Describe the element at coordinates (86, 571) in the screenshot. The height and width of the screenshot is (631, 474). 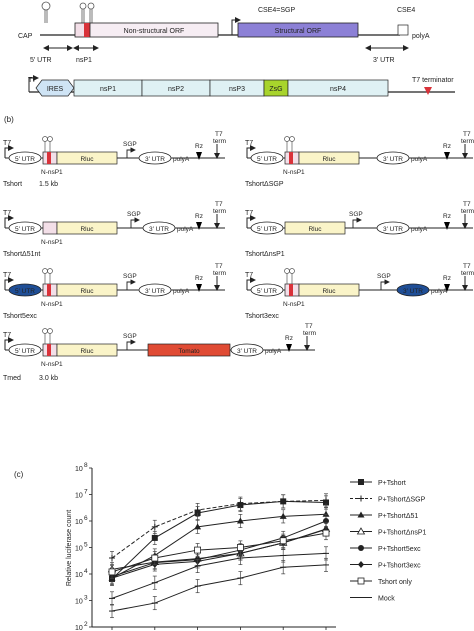
I see `y-tick-exponent: 4` at that location.